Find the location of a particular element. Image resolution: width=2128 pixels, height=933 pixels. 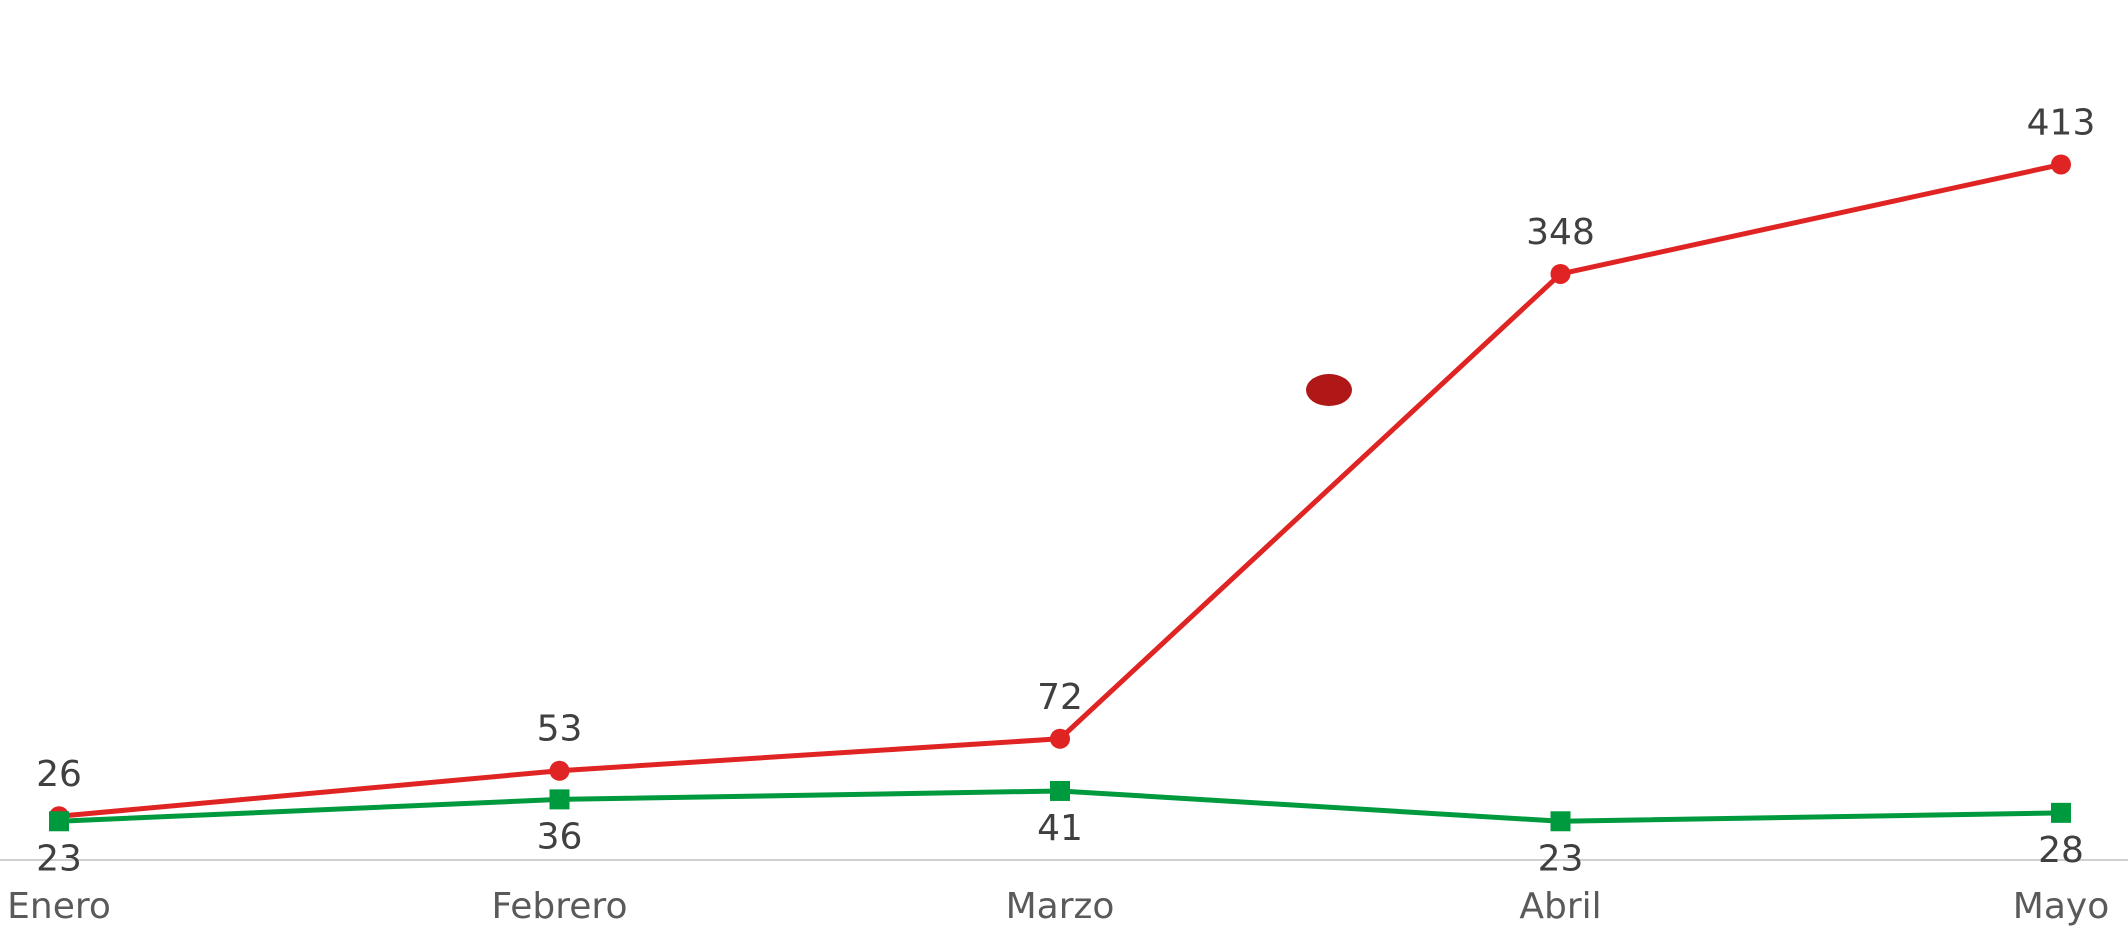

annotation-ellipse-marker is located at coordinates (1329, 390).